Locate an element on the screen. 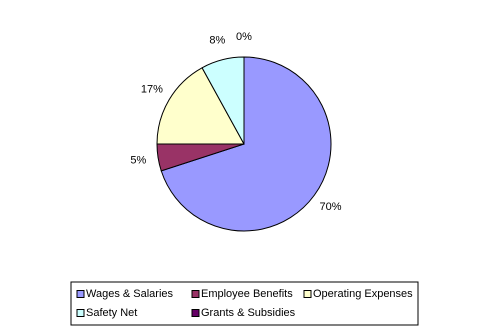  legend-label: Operating Expenses is located at coordinates (363, 294).